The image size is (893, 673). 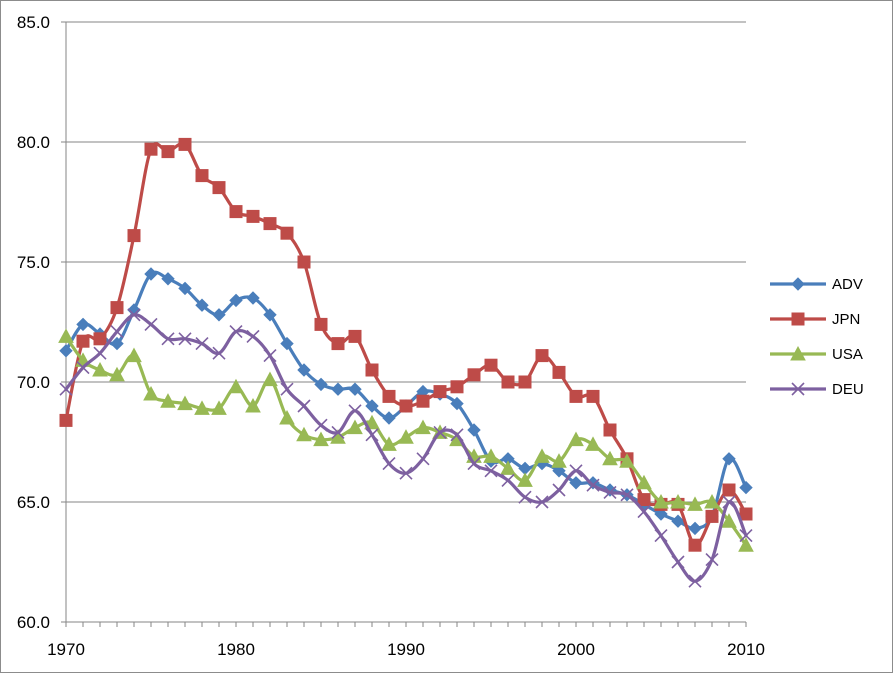 I want to click on legend: ADV JPN USA DEU, so click(x=817, y=337).